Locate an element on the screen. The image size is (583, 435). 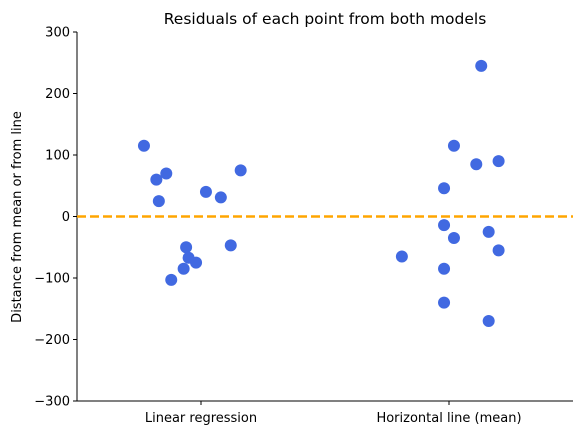
x-tick-label: Horizontal line (mean) is located at coordinates (448, 418).